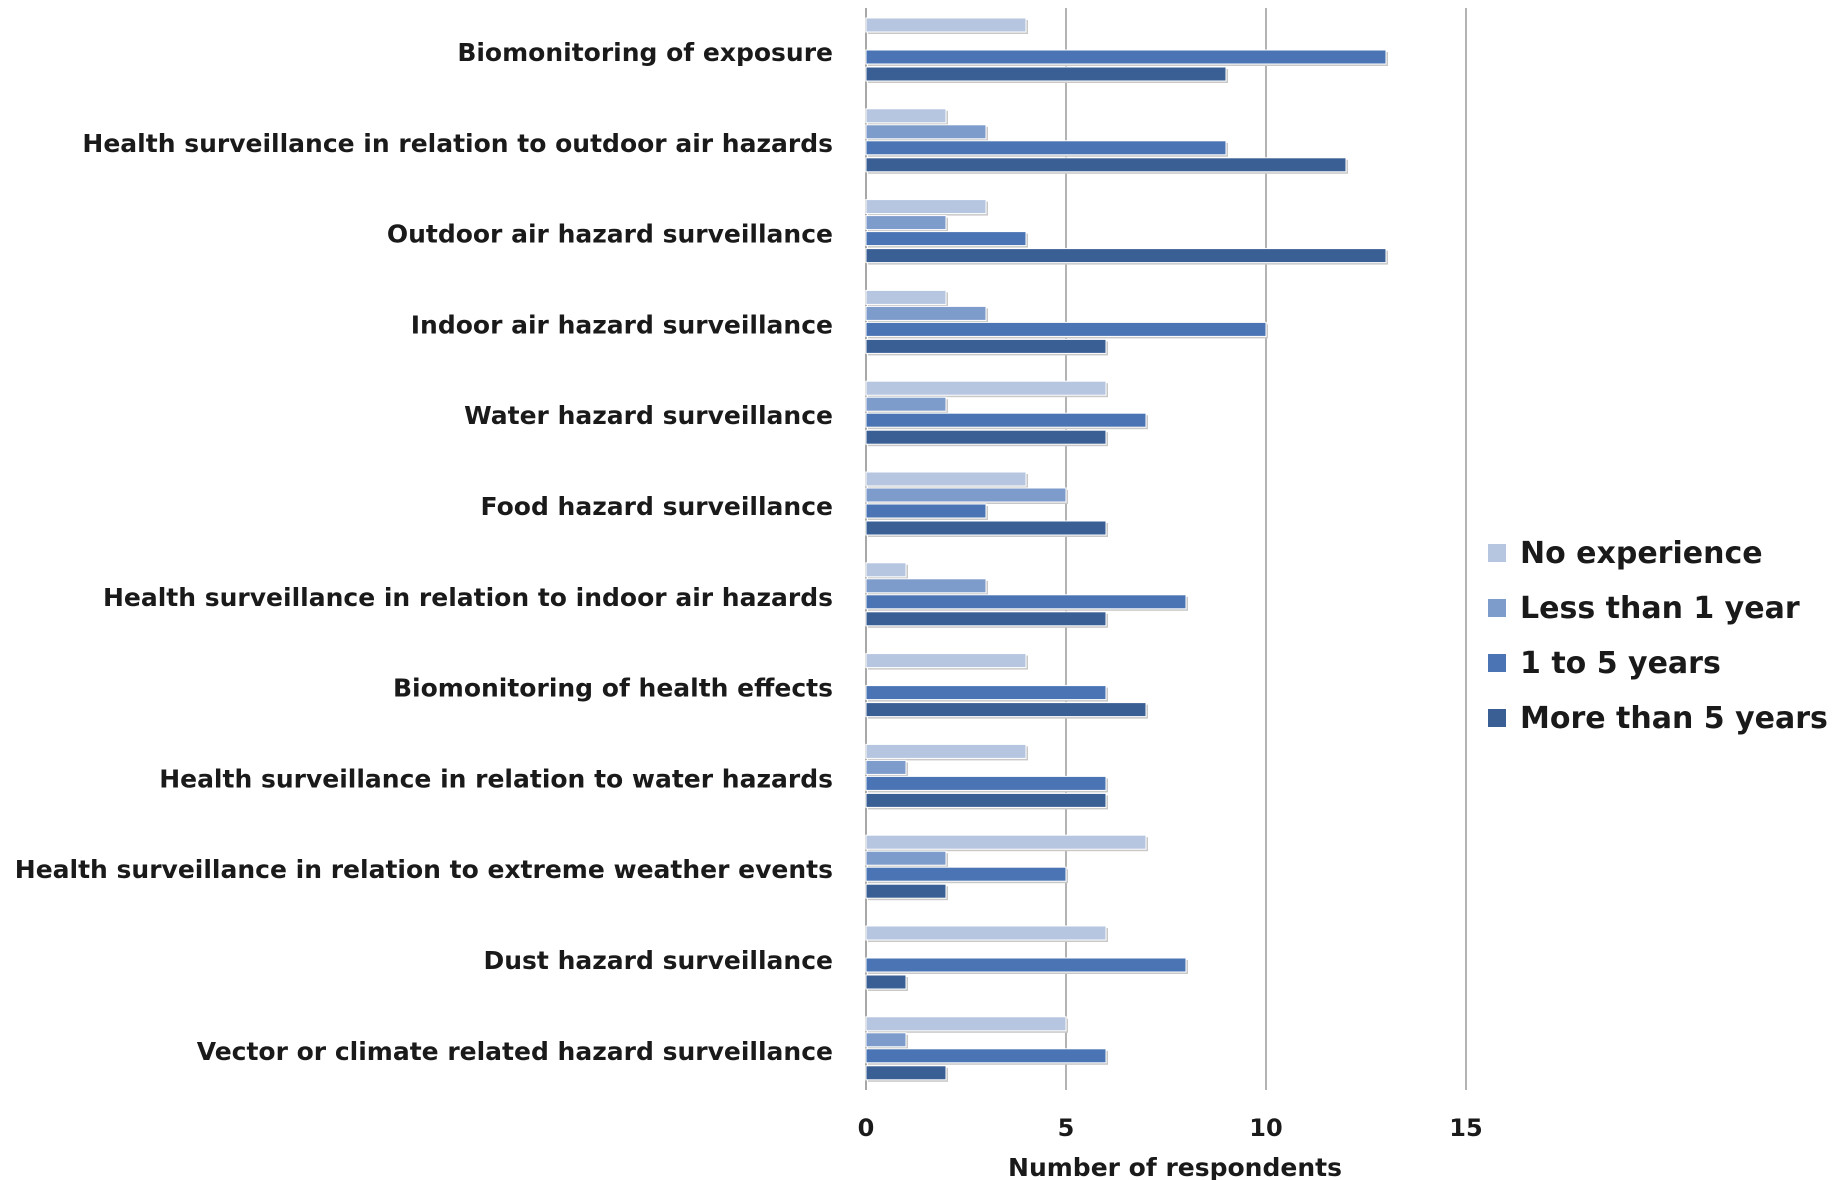  I want to click on x-tick-label: 0, so click(866, 1128).